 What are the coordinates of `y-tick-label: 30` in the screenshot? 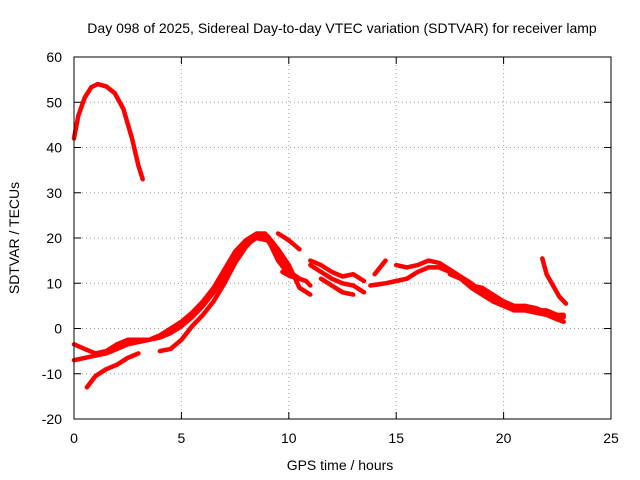 It's located at (54, 193).